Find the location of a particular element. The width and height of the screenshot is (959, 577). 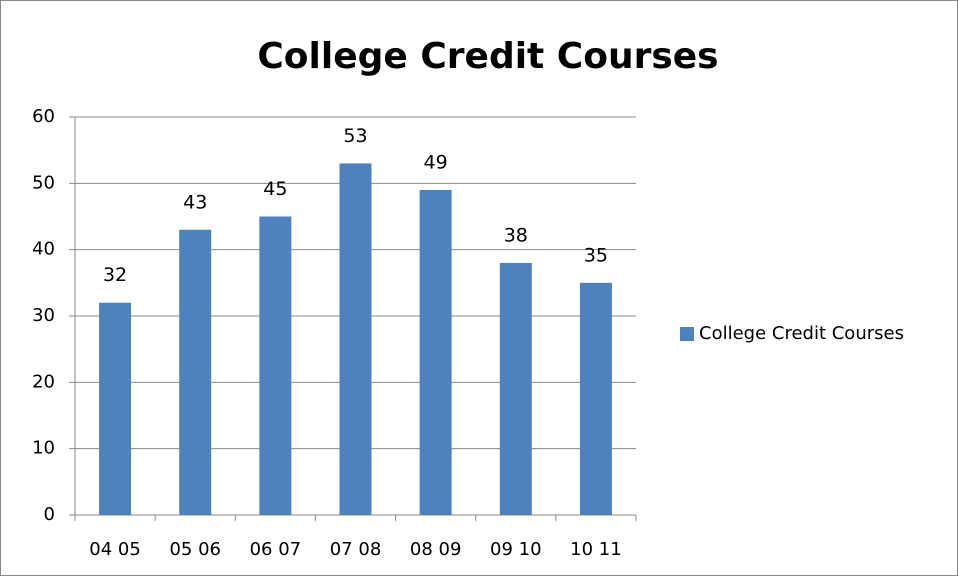

data-label: 38 is located at coordinates (516, 235).